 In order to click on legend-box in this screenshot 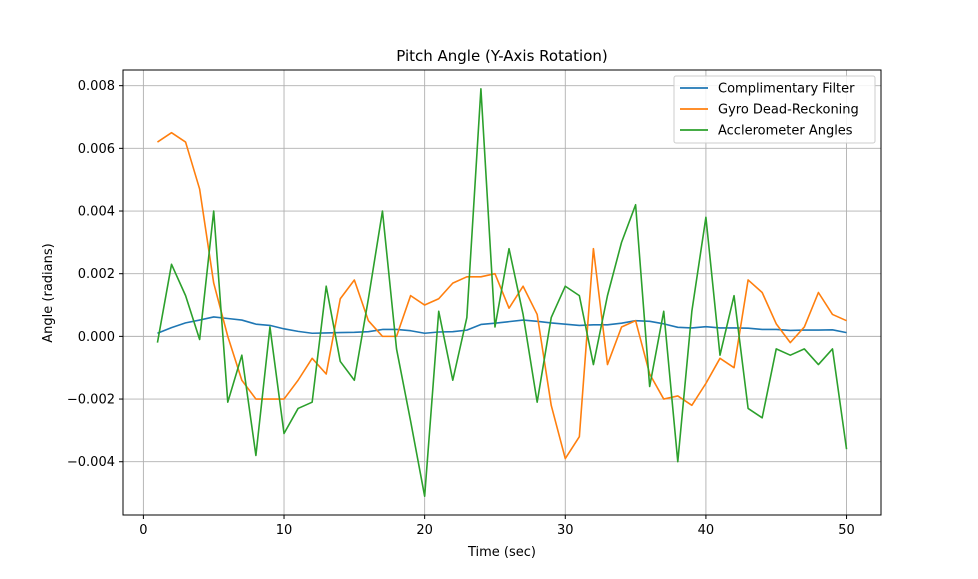, I will do `click(774, 109)`.